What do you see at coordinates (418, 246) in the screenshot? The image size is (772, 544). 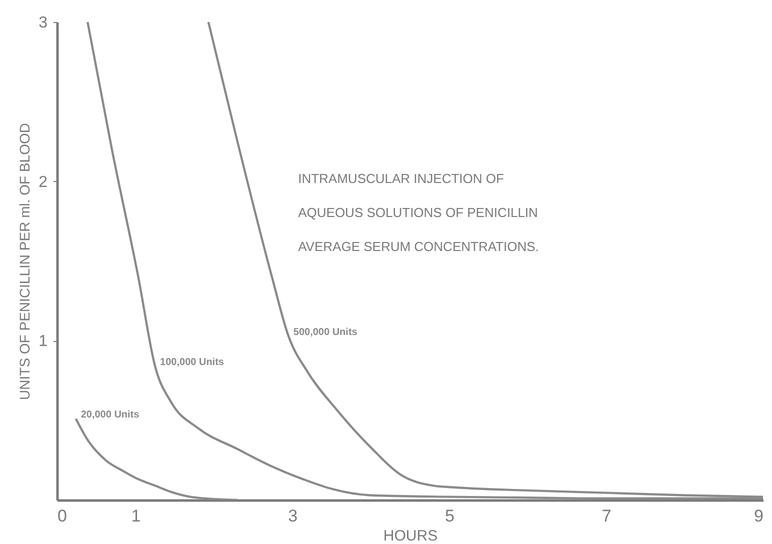 I see `text: AVERAGE SERUM CONCENTRATIONS.` at bounding box center [418, 246].